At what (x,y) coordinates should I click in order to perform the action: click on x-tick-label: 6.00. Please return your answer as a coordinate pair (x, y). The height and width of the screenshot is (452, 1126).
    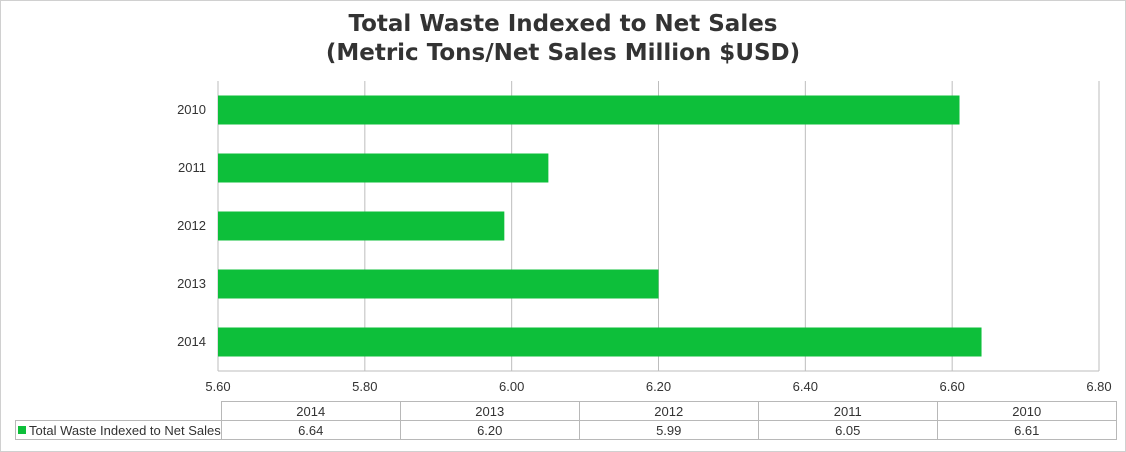
    Looking at the image, I should click on (511, 386).